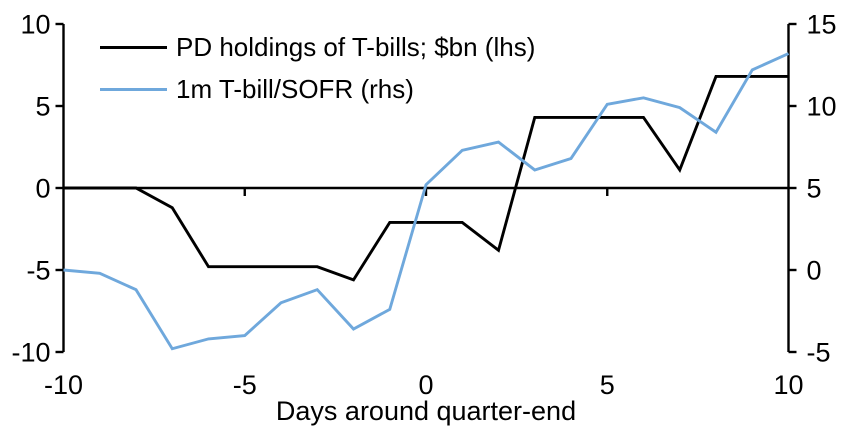 The height and width of the screenshot is (432, 852). What do you see at coordinates (822, 24) in the screenshot?
I see `right-axis-tick-label: 15` at bounding box center [822, 24].